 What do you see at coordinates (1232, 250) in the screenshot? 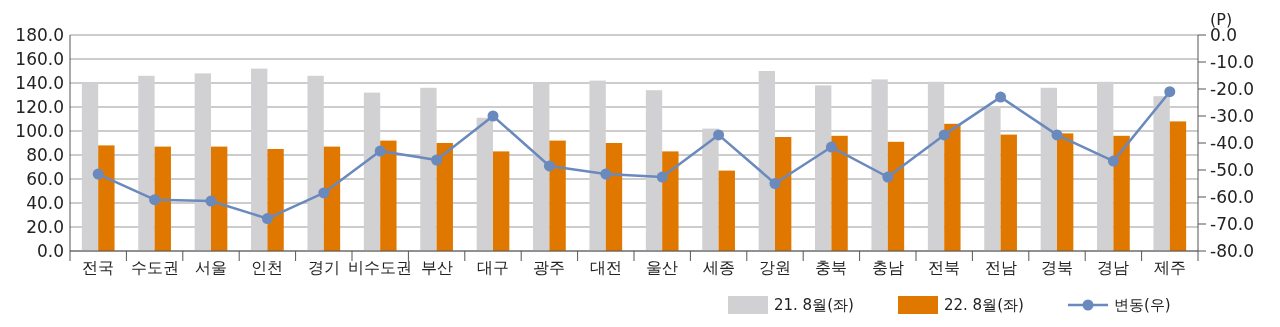
I see `y2-tick-label: -80.0` at bounding box center [1232, 250].